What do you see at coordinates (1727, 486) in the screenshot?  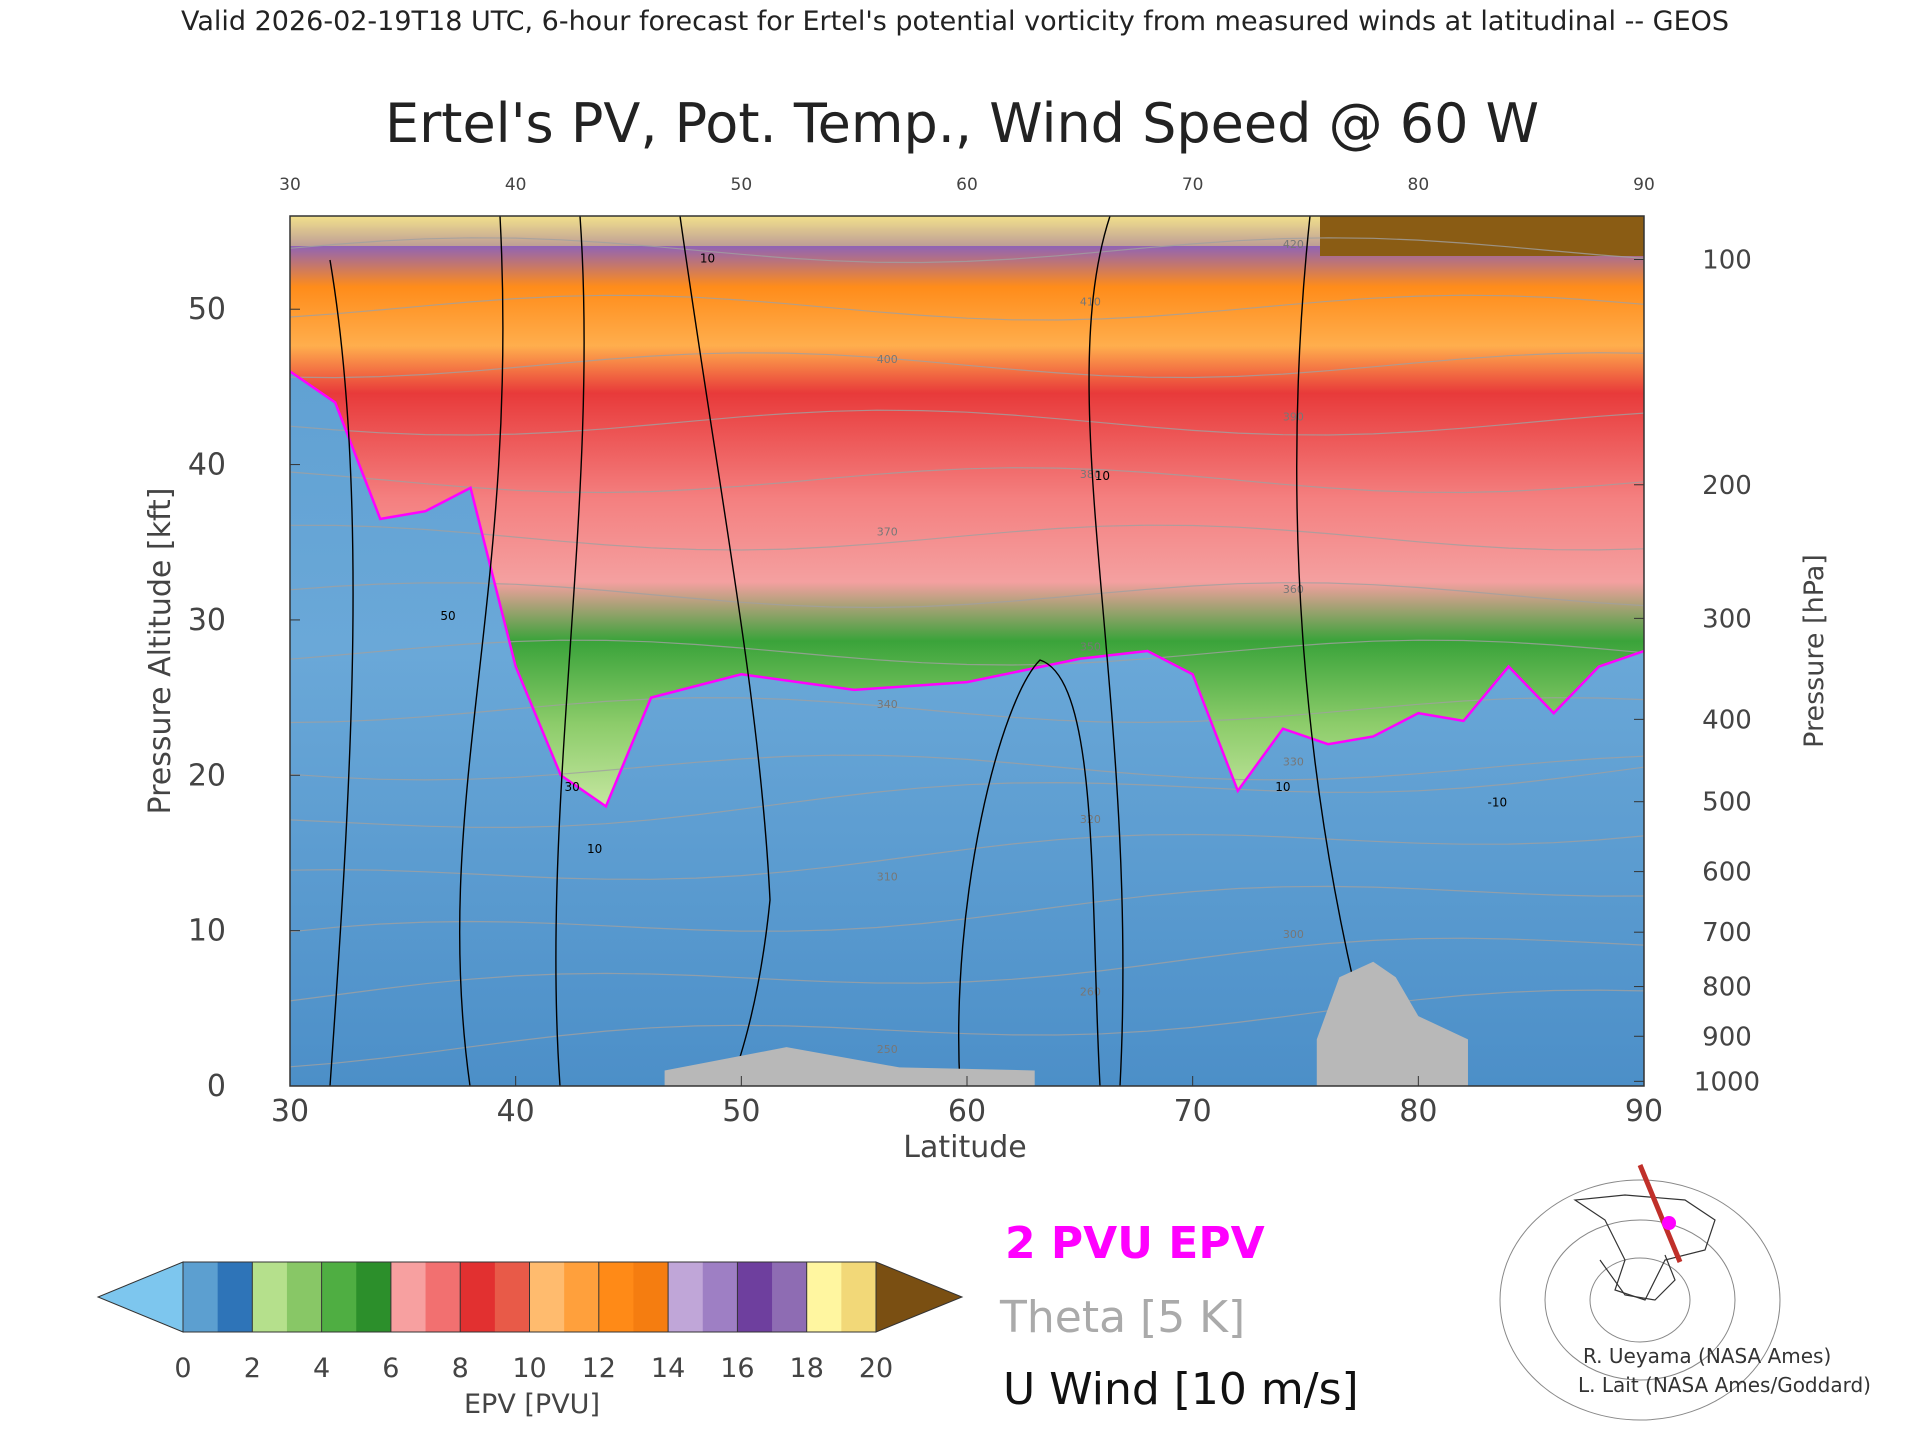 I see `pressure-tick-label: 200` at bounding box center [1727, 486].